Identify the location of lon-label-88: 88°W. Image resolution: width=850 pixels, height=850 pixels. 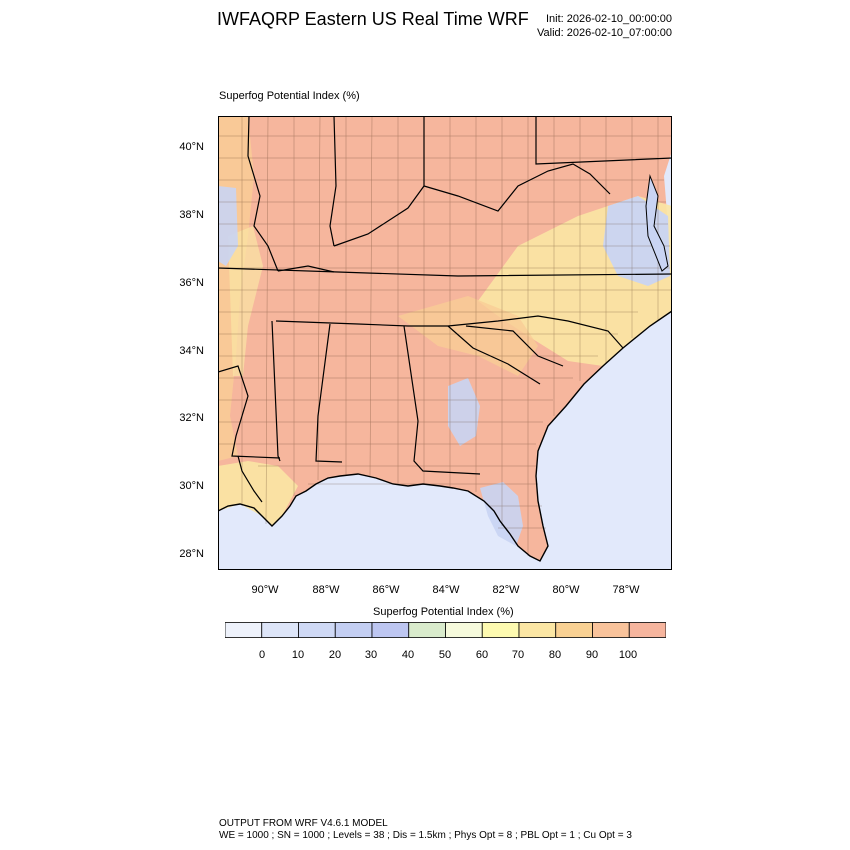
(326, 590).